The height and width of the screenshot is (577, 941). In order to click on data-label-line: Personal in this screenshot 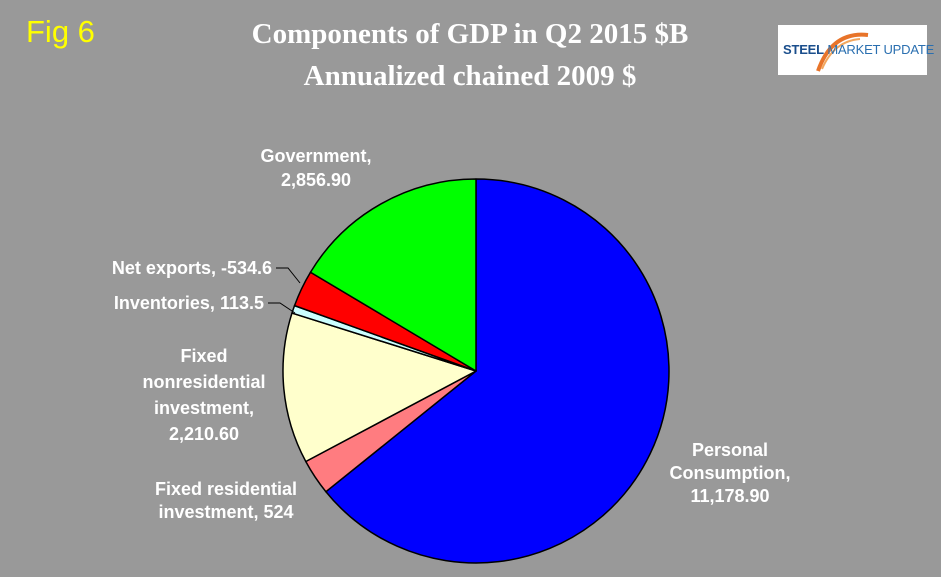, I will do `click(730, 450)`.